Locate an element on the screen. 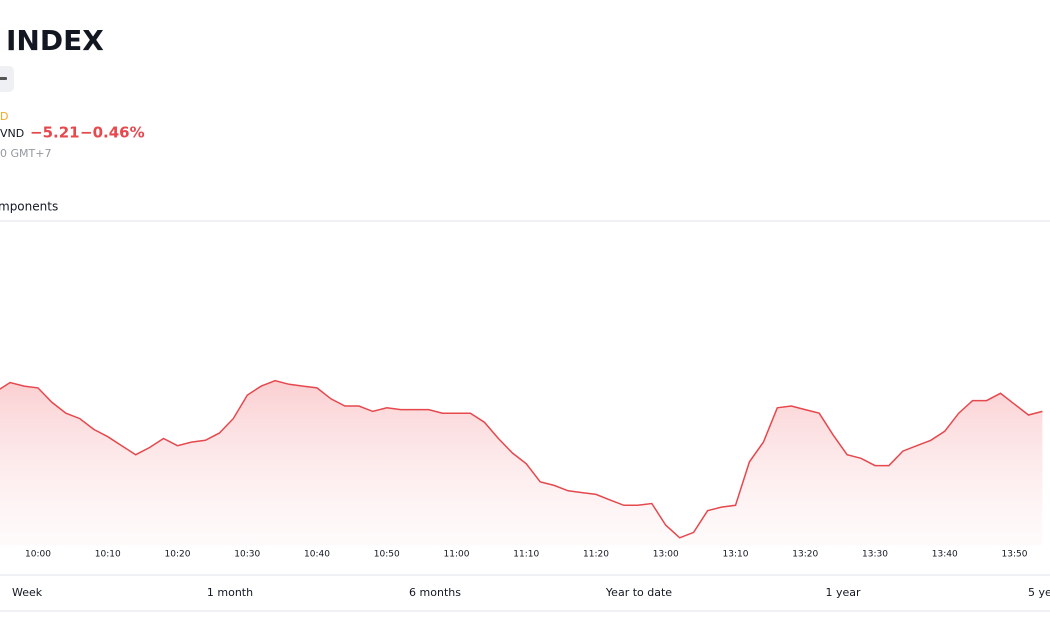 This screenshot has height=630, width=1050. market-label: D is located at coordinates (4, 116).